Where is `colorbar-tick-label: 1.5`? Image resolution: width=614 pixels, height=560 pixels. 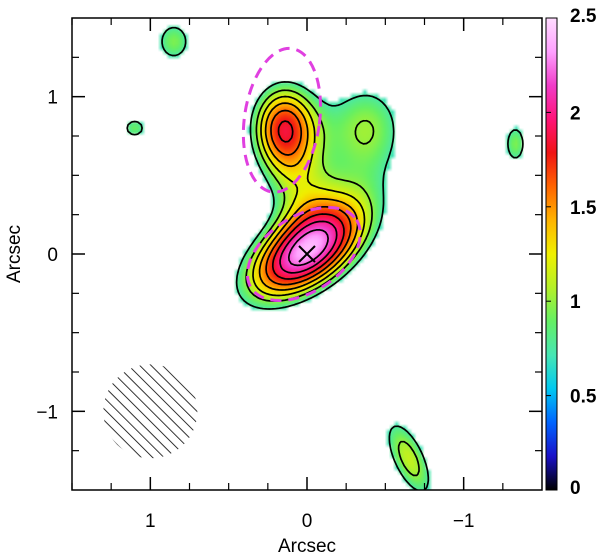 colorbar-tick-label: 1.5 is located at coordinates (583, 208).